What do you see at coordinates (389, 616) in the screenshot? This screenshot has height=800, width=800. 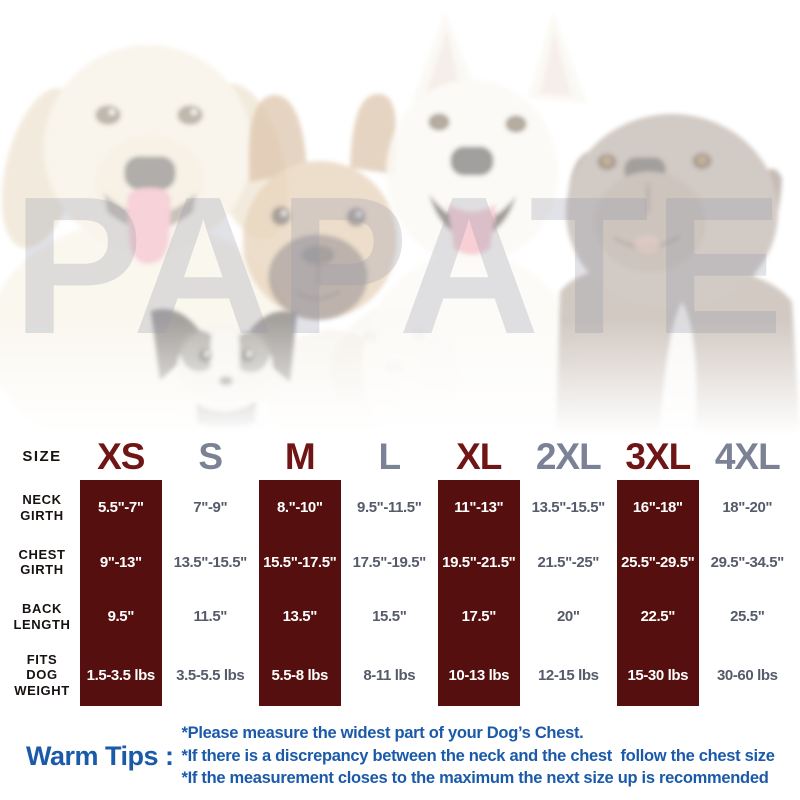 I see `back-length-value: 15.5"` at bounding box center [389, 616].